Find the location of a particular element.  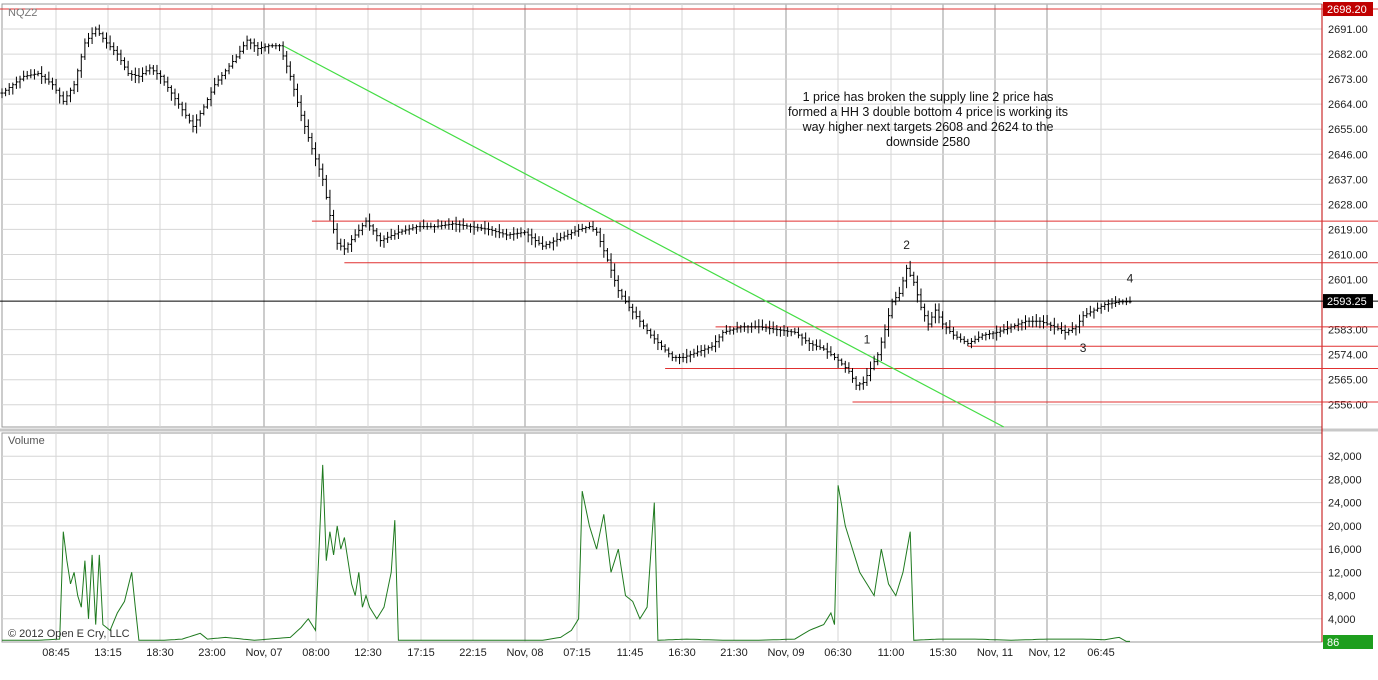

x-tick-label: 08:00 is located at coordinates (316, 653).